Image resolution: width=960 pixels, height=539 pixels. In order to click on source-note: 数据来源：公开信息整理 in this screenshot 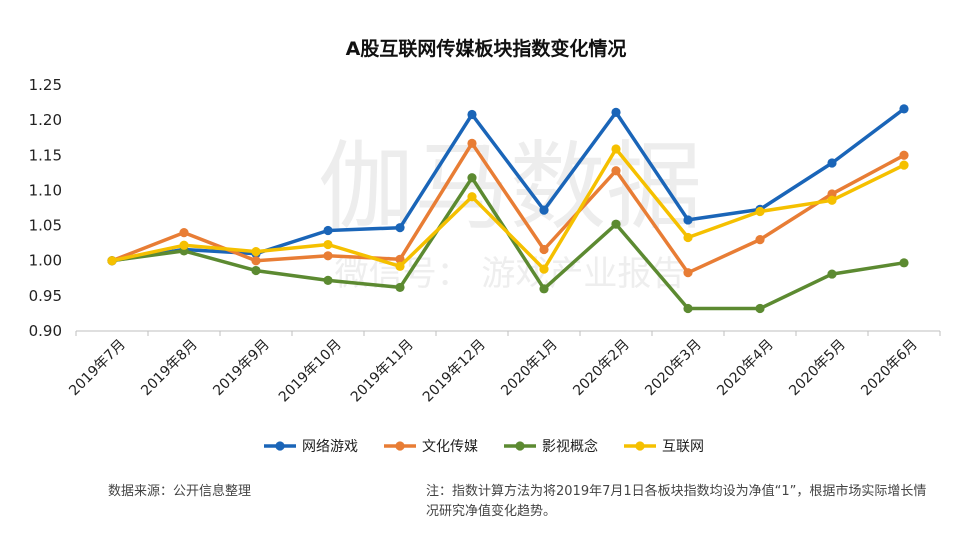, I will do `click(180, 491)`.